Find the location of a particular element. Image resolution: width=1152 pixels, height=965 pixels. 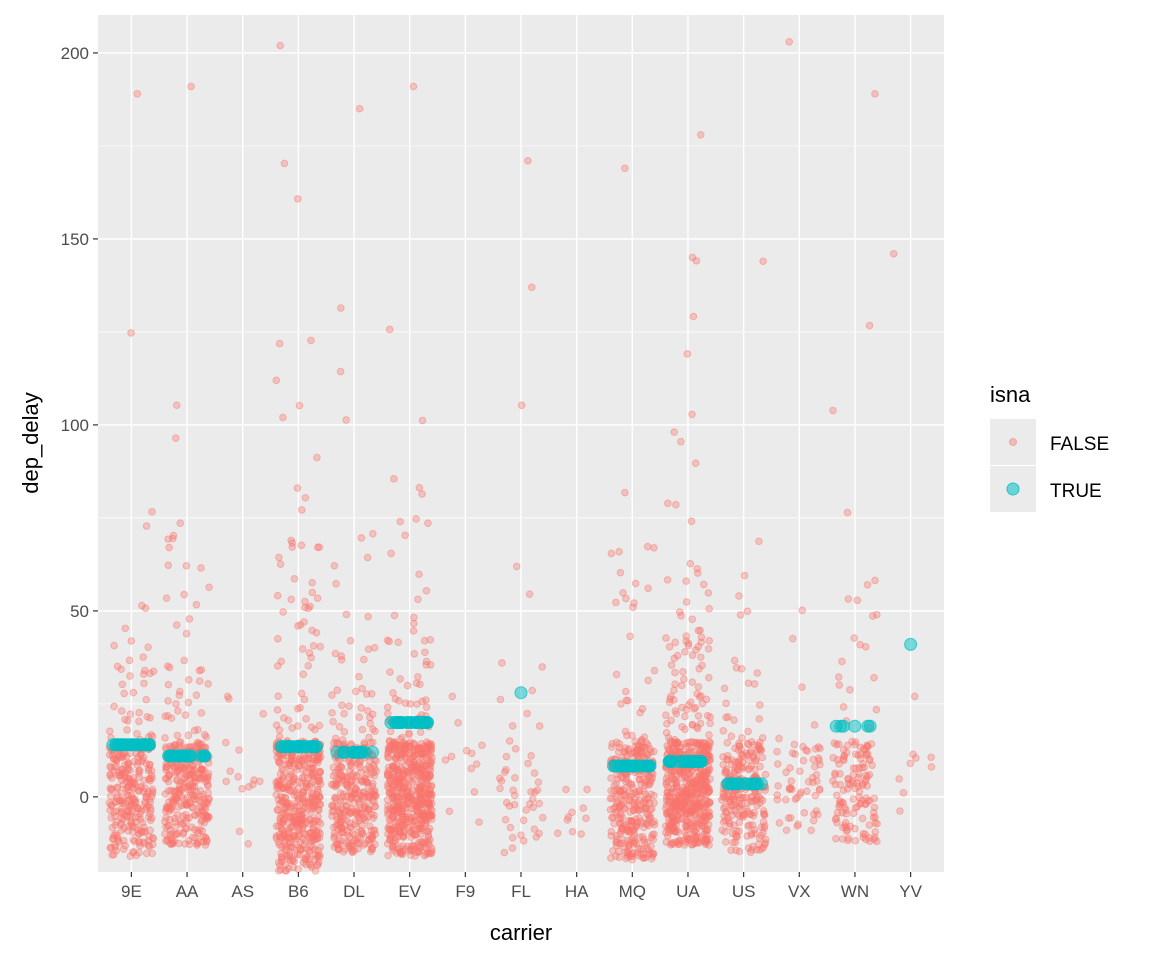

x-tick-label: F9 is located at coordinates (465, 891).